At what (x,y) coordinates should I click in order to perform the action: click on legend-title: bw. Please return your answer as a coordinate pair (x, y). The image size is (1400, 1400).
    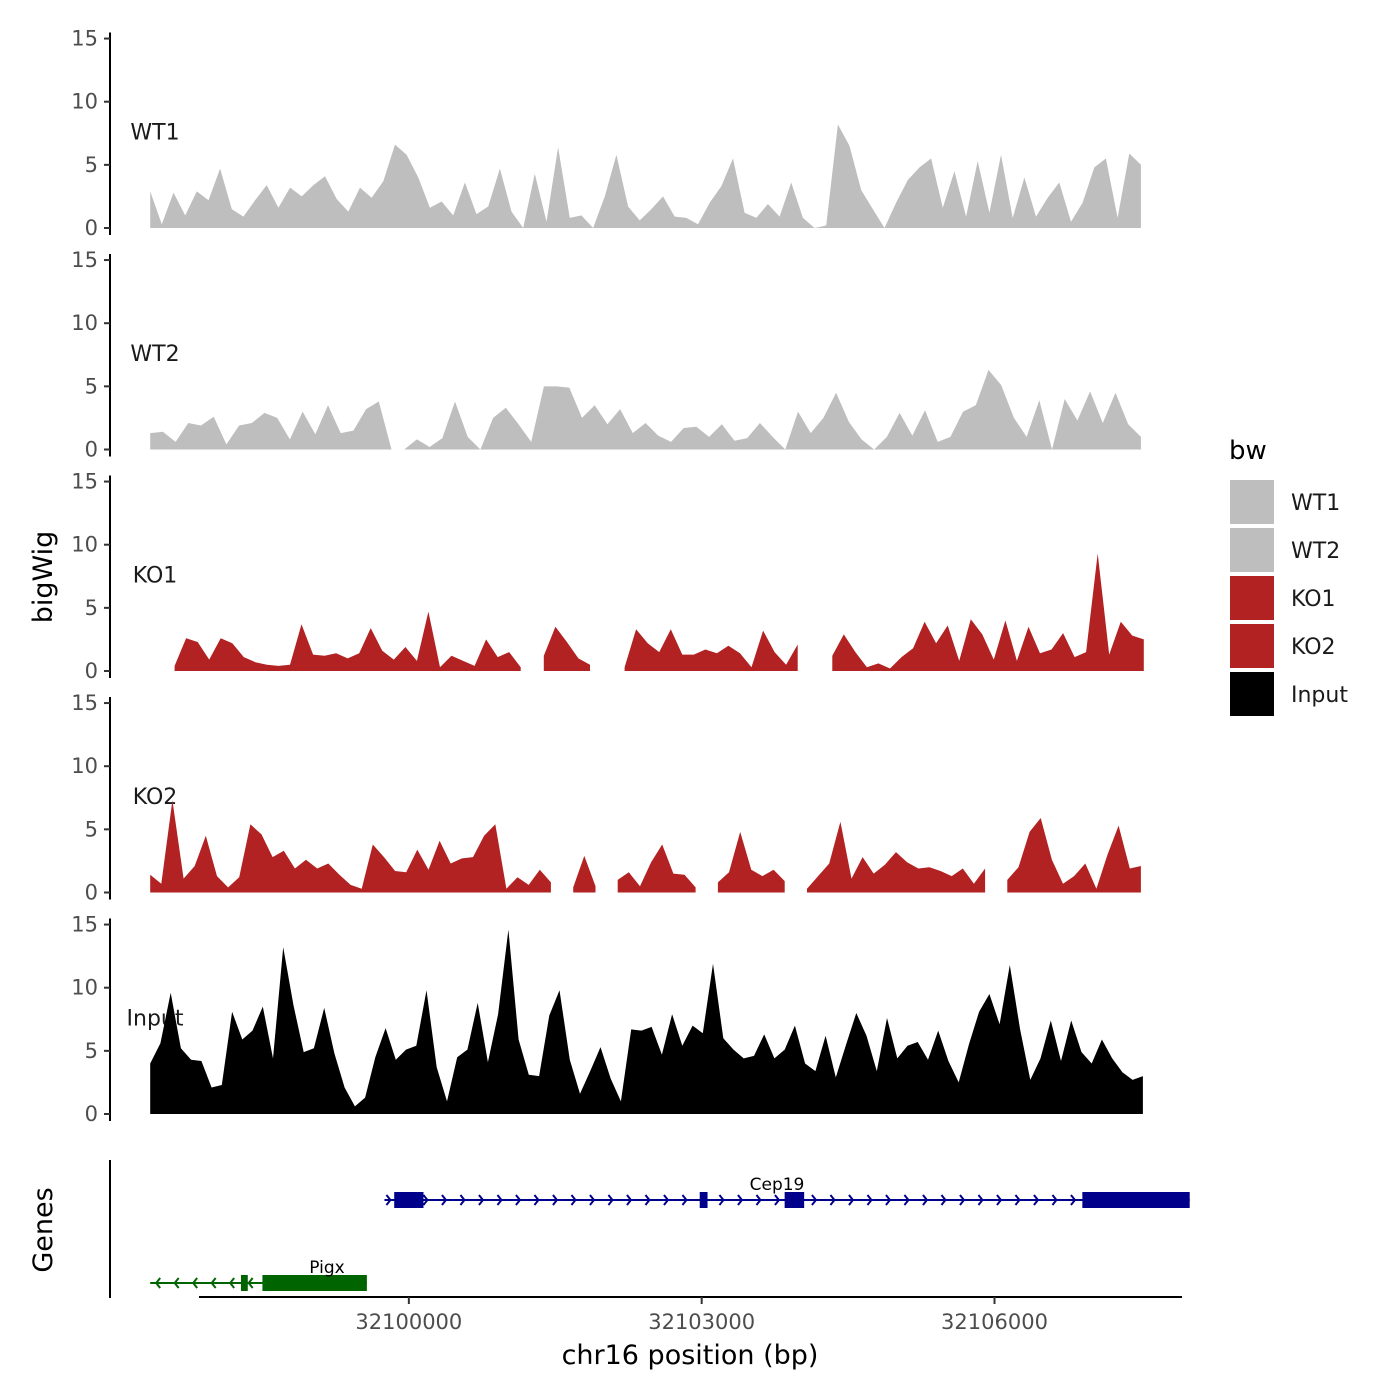
    Looking at the image, I should click on (1248, 451).